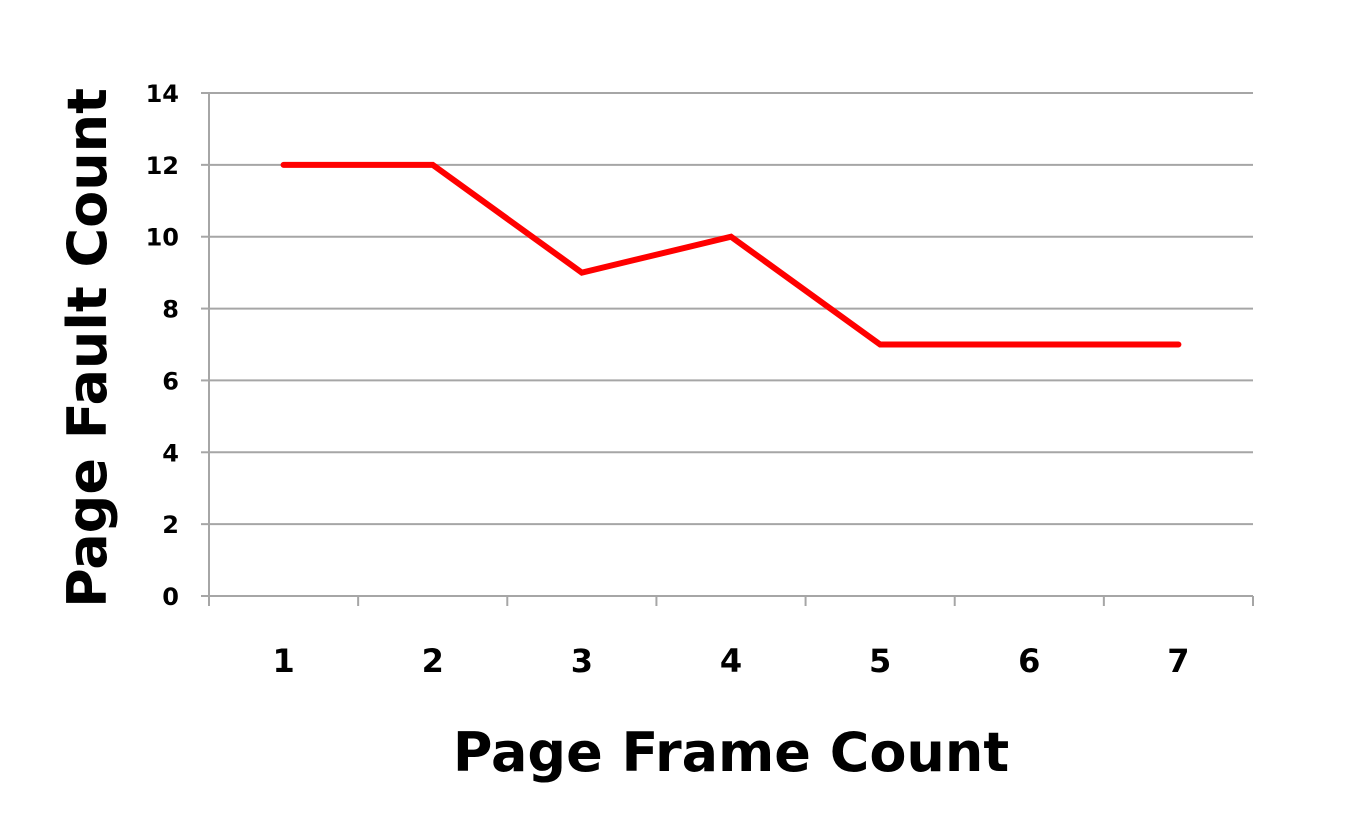 The width and height of the screenshot is (1371, 831). What do you see at coordinates (731, 752) in the screenshot?
I see `x-axis-title: Page Frame Count` at bounding box center [731, 752].